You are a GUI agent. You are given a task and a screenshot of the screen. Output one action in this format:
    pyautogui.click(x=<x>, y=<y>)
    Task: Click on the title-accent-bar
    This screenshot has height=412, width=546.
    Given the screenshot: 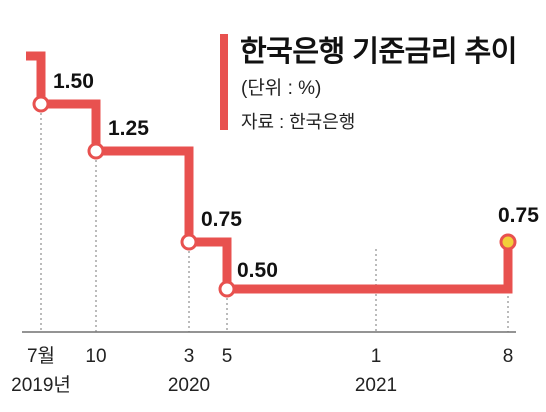 What is the action you would take?
    pyautogui.click(x=224, y=82)
    